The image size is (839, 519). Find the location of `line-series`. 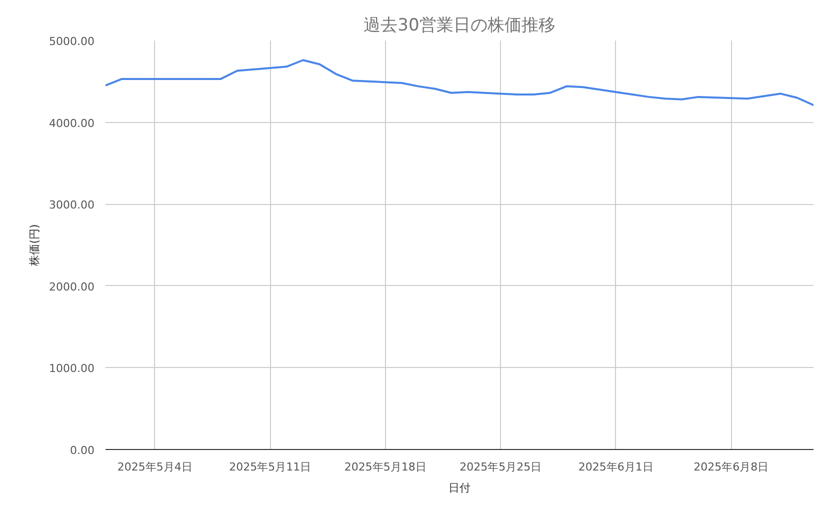

line-series is located at coordinates (460, 82).